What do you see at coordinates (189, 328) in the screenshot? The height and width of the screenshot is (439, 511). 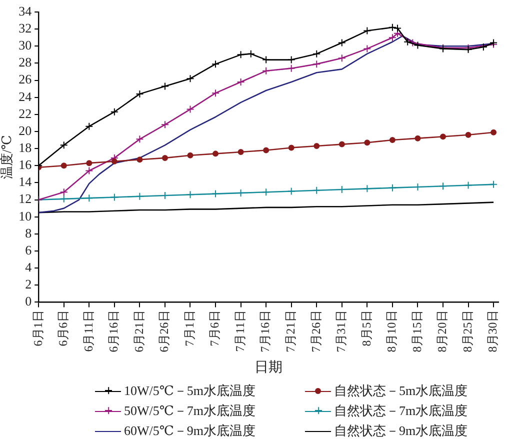 I see `x-tick-label: 7月1日` at bounding box center [189, 328].